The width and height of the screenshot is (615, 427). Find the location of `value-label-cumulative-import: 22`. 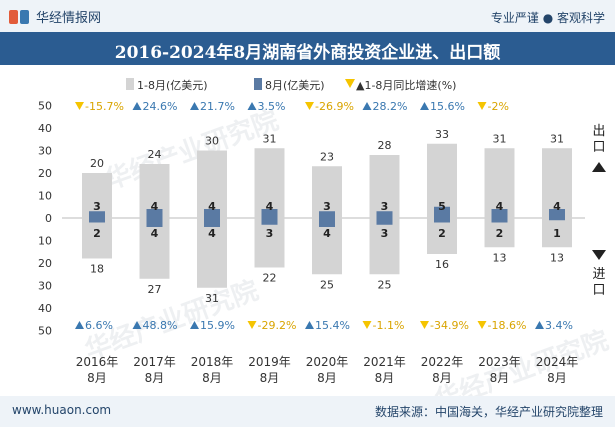

value-label-cumulative-import: 22 is located at coordinates (270, 278).